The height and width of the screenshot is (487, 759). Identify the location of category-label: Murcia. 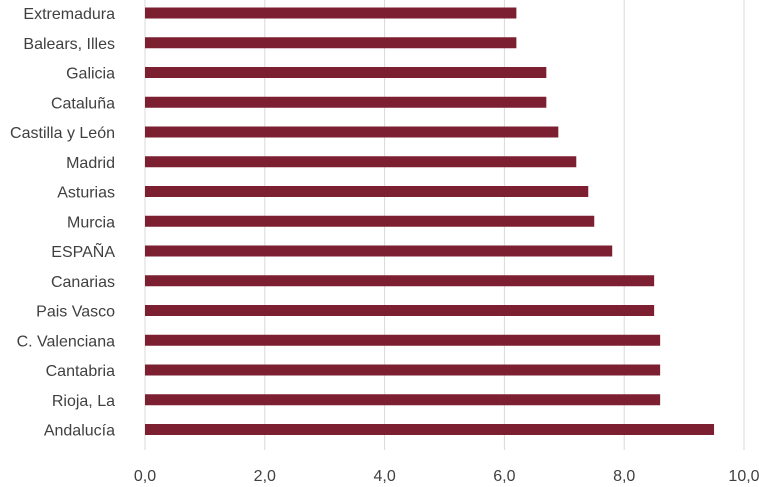
(91, 222).